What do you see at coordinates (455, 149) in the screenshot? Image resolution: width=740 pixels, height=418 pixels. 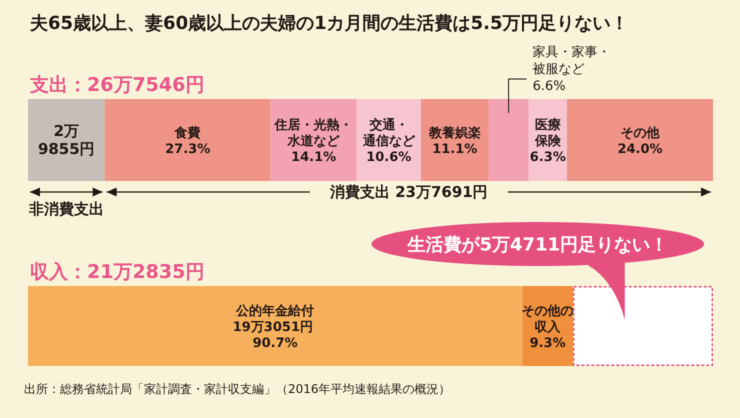 I see `data-label: 11.1%` at bounding box center [455, 149].